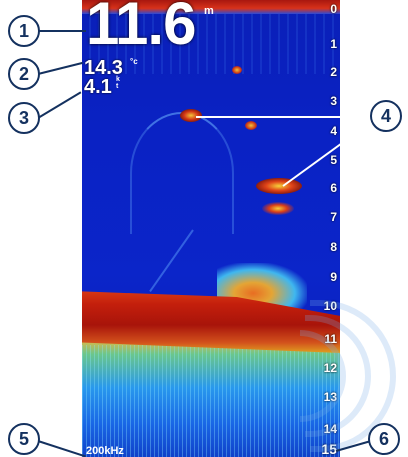  Describe the element at coordinates (105, 451) in the screenshot. I see `frequency-label: 200kHz` at that location.